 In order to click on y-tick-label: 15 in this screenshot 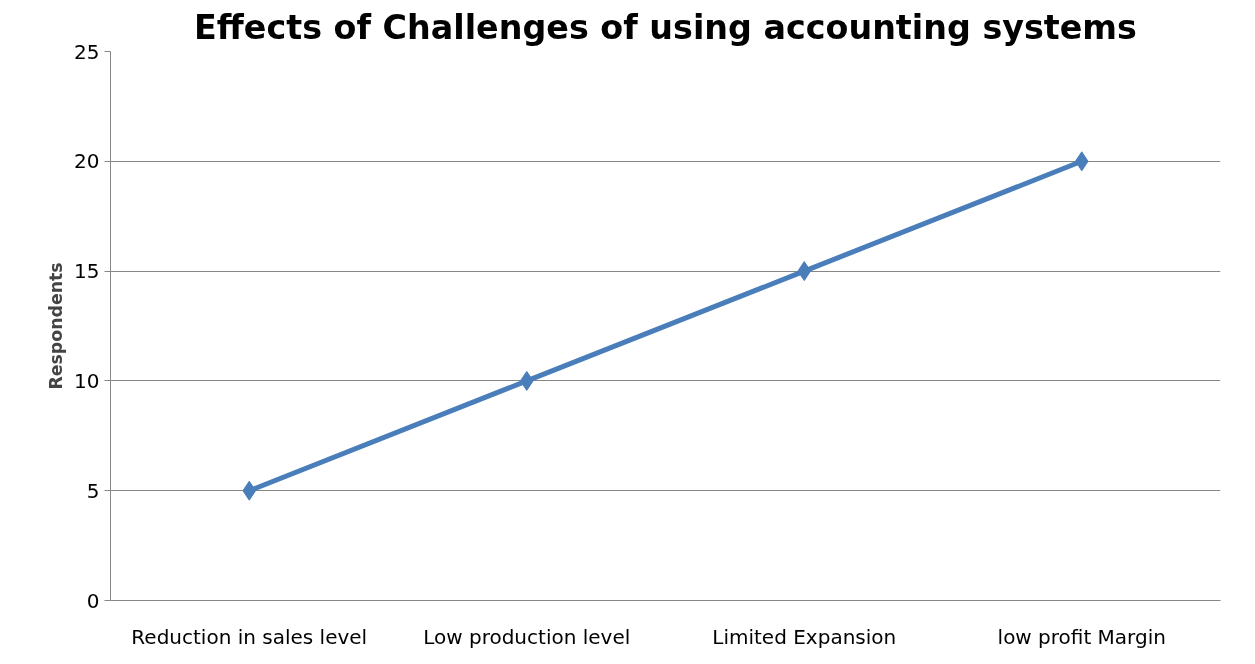, I will do `click(87, 271)`.